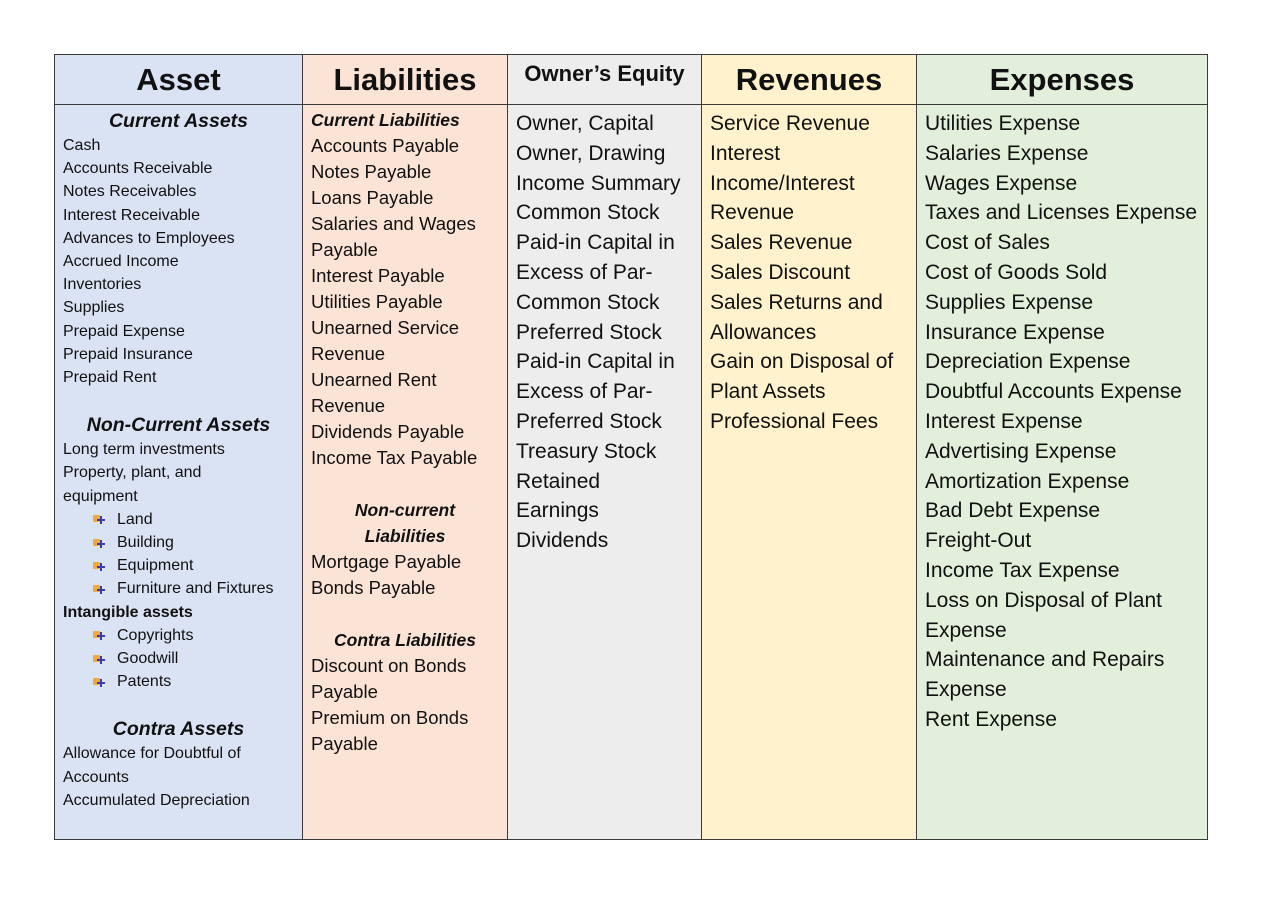 This screenshot has height=905, width=1280. I want to click on list-item: Cash, so click(82, 145).